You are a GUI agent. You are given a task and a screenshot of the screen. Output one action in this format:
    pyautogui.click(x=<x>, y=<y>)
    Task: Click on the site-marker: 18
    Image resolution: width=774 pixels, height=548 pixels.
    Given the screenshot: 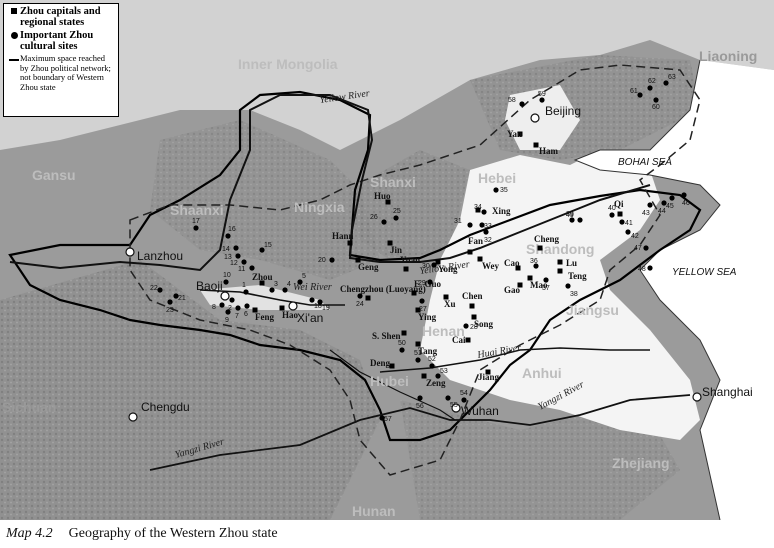 What is the action you would take?
    pyautogui.click(x=315, y=303)
    